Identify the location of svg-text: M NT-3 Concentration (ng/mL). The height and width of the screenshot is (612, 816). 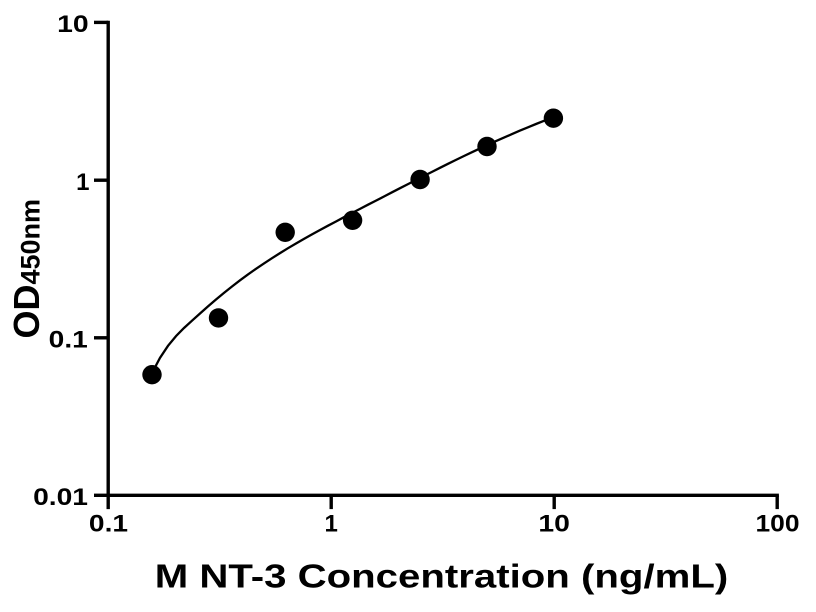
(442, 576).